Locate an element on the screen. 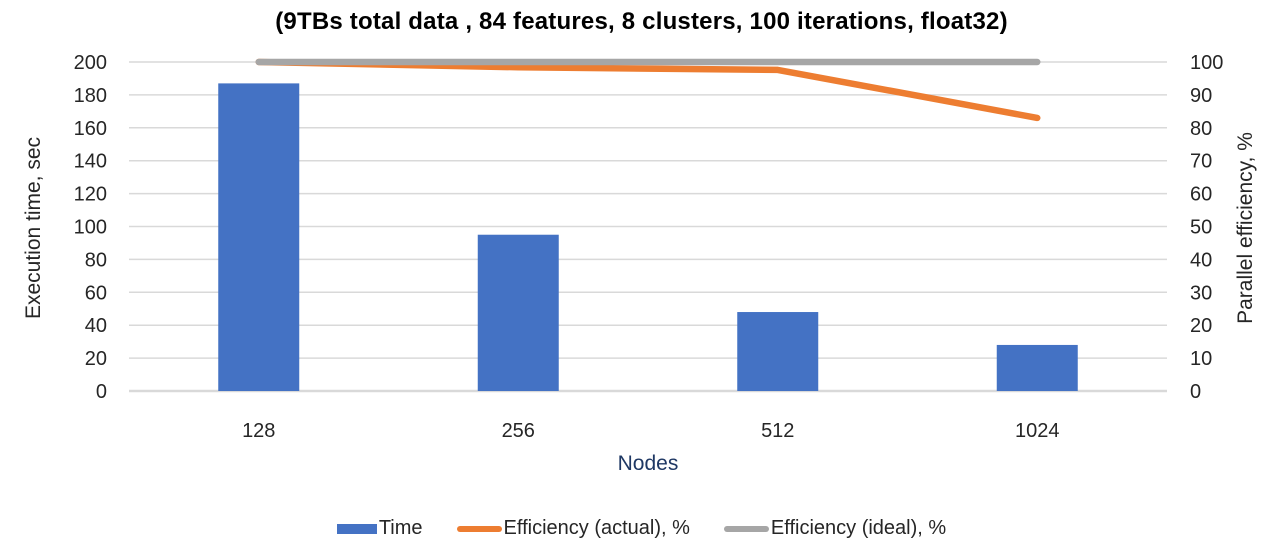  left-tick-label: 200 is located at coordinates (90, 63).